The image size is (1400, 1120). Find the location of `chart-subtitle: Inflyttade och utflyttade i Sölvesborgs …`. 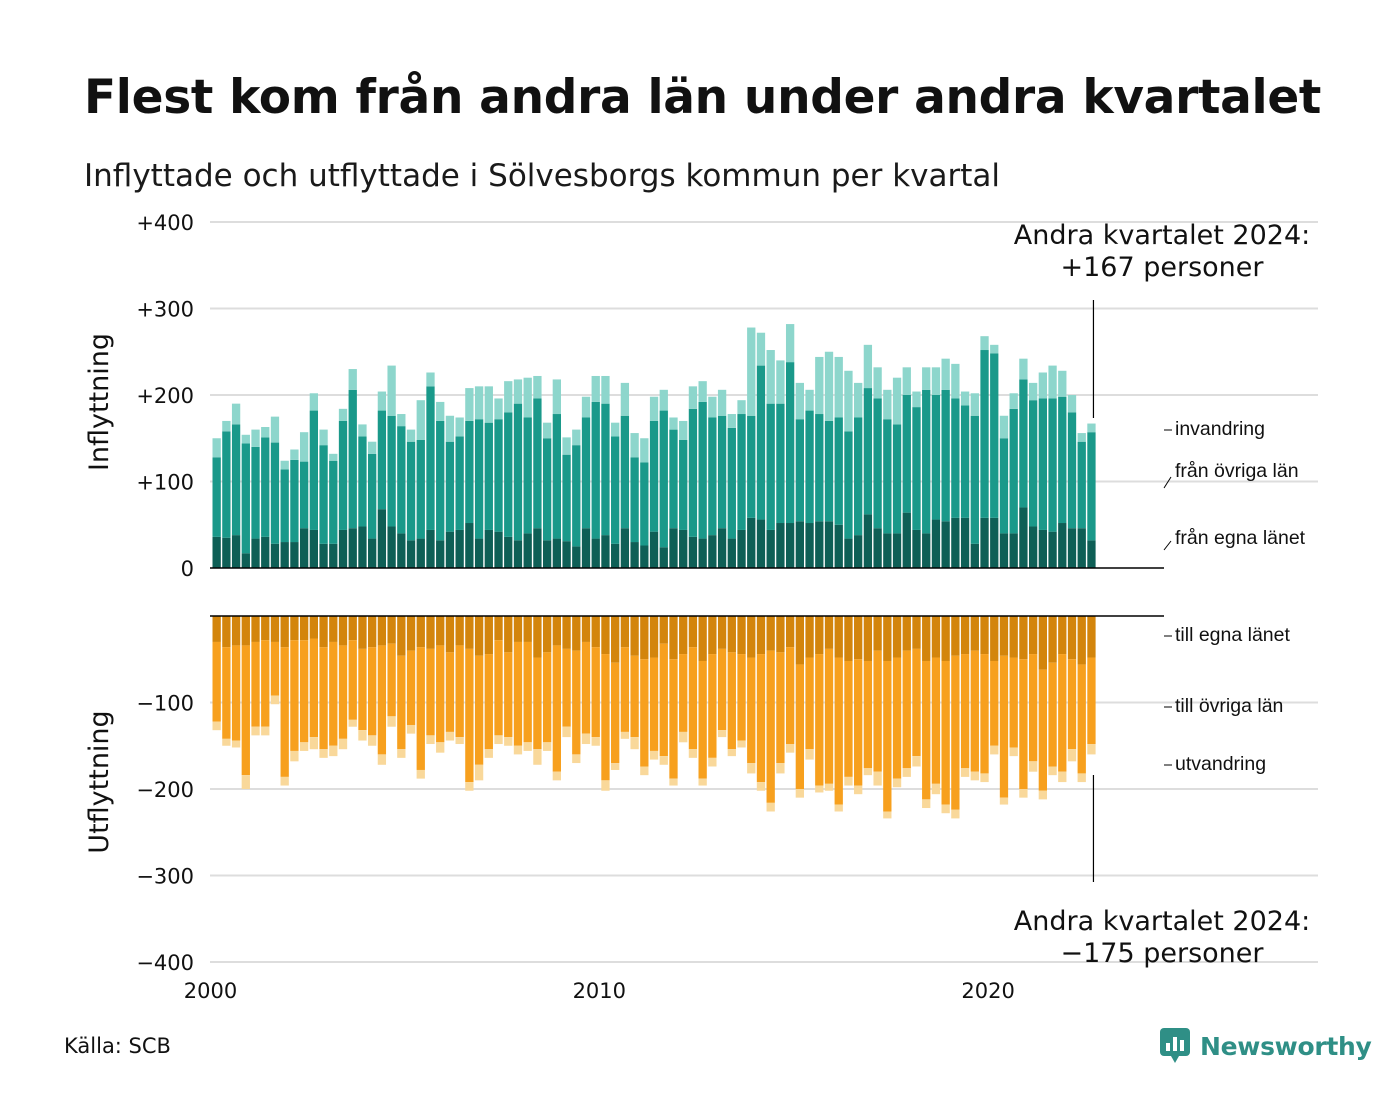

chart-subtitle: Inflyttade och utflyttade i Sölvesborgs … is located at coordinates (542, 176).